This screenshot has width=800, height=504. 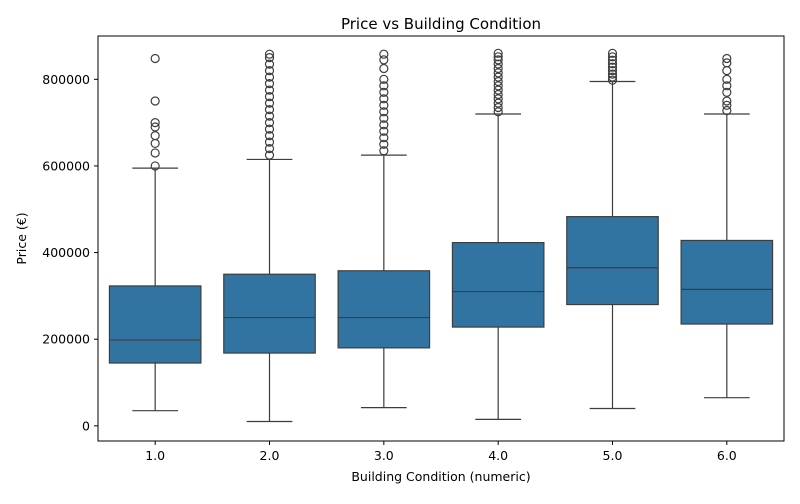 What do you see at coordinates (155, 455) in the screenshot?
I see `x-tick-label: 1.0` at bounding box center [155, 455].